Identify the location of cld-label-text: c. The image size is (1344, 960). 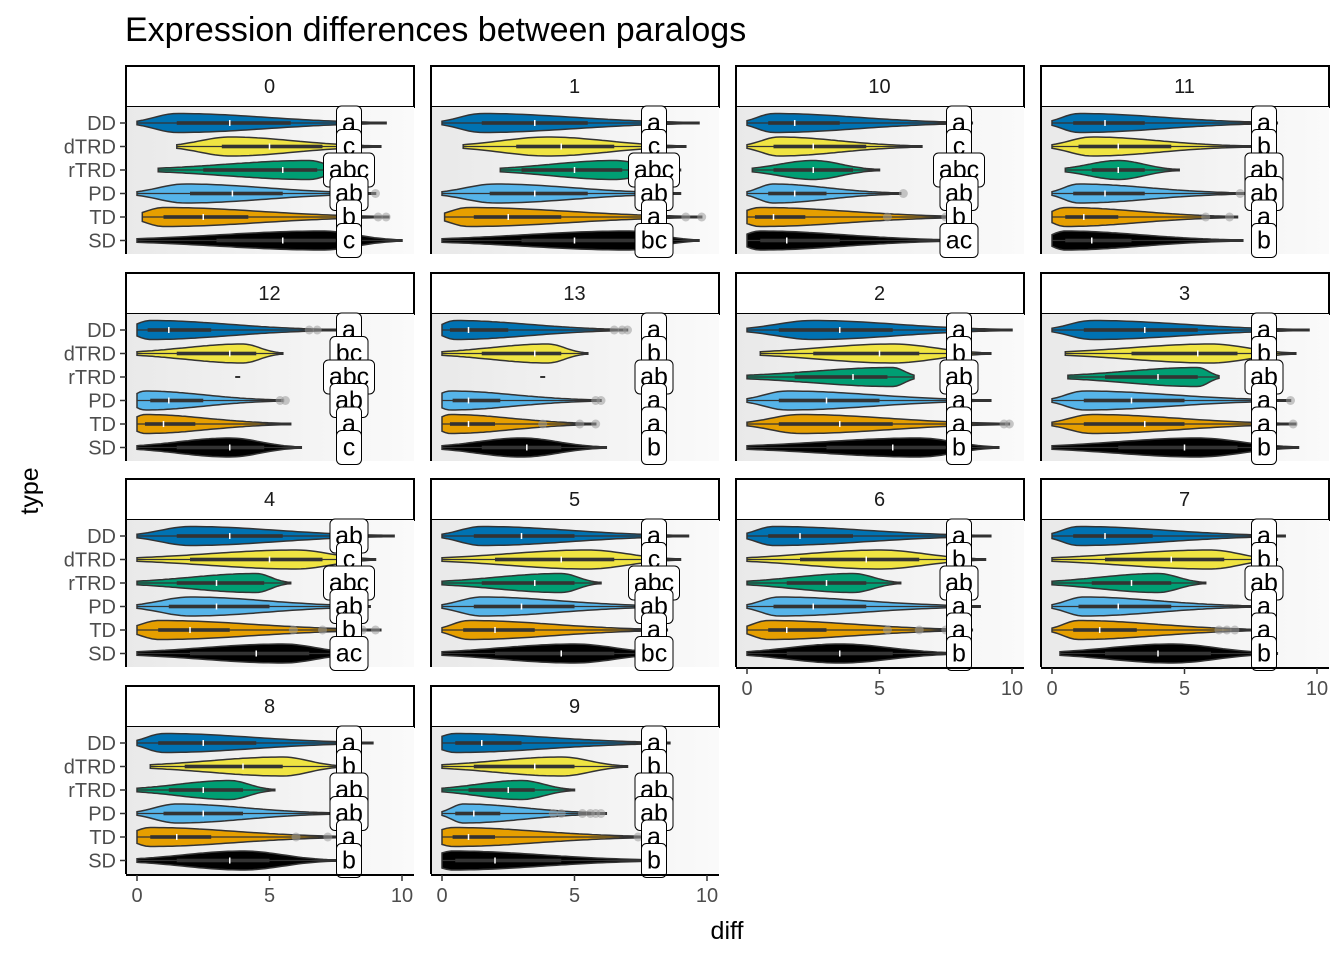
(349, 448).